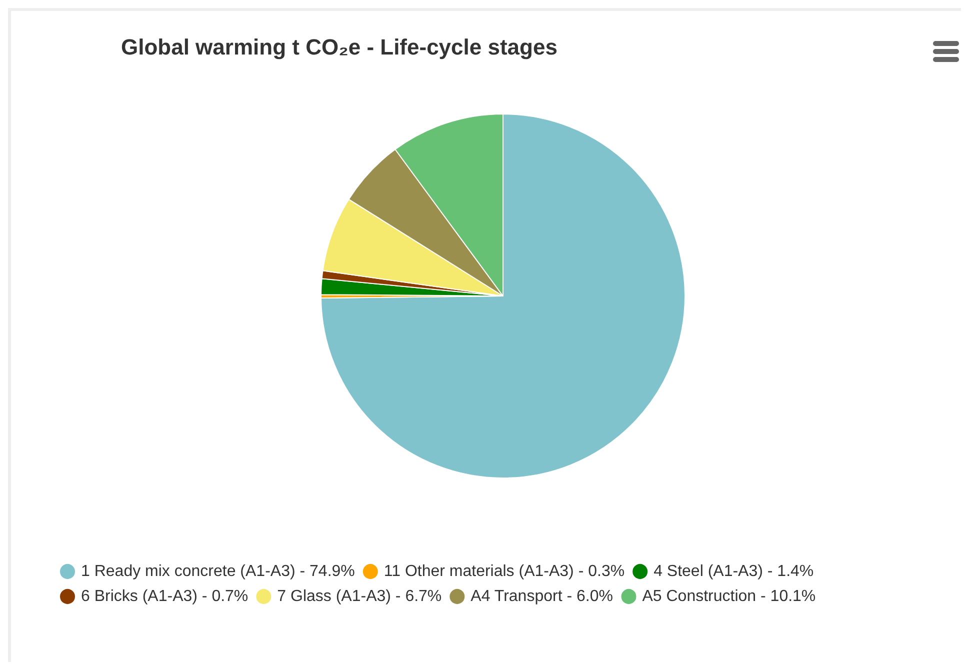 Image resolution: width=969 pixels, height=670 pixels. What do you see at coordinates (164, 596) in the screenshot?
I see `legend-label: 6 Bricks (A1-A3) - 0.7%` at bounding box center [164, 596].